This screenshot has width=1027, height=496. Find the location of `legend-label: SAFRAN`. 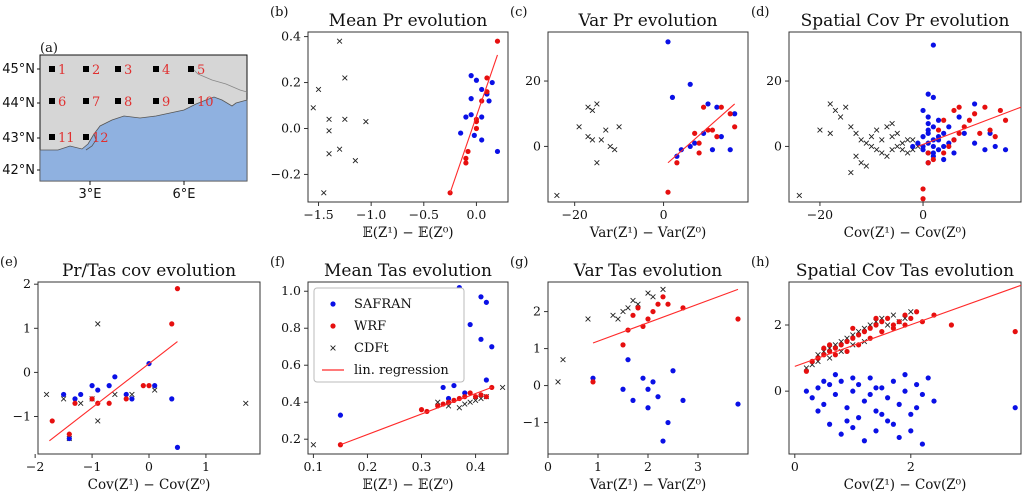

legend-label: SAFRAN is located at coordinates (383, 304).